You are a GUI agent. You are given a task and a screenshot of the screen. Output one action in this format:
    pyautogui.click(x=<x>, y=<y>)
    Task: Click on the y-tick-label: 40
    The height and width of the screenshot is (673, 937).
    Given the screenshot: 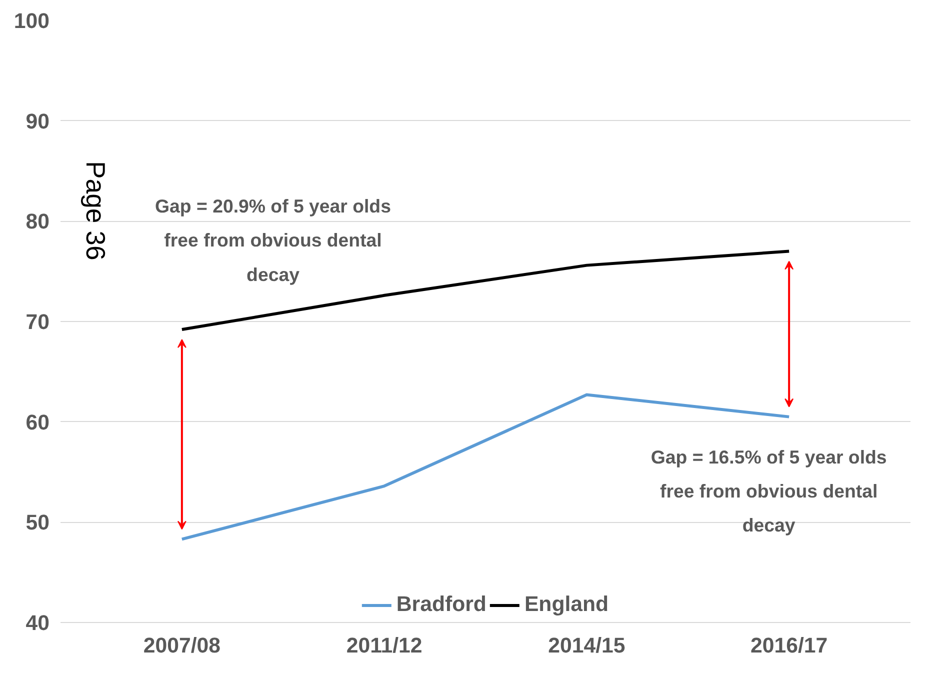 What is the action you would take?
    pyautogui.click(x=38, y=623)
    